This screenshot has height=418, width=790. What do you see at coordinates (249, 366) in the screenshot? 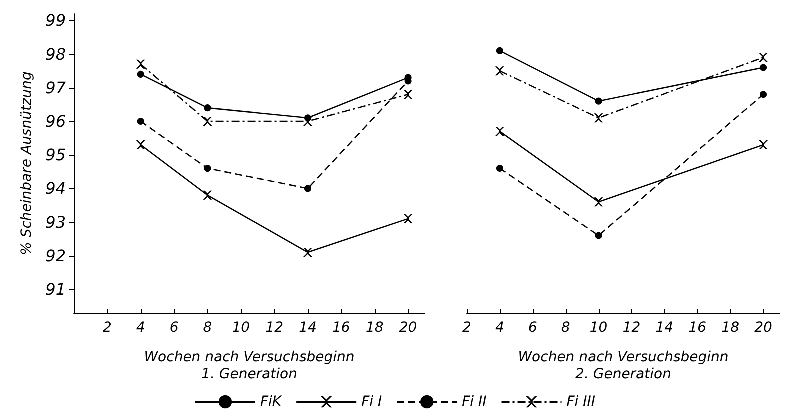
I see `x-axis-title: Wochen nach Versuchsbeginn 1. Generation` at bounding box center [249, 366].